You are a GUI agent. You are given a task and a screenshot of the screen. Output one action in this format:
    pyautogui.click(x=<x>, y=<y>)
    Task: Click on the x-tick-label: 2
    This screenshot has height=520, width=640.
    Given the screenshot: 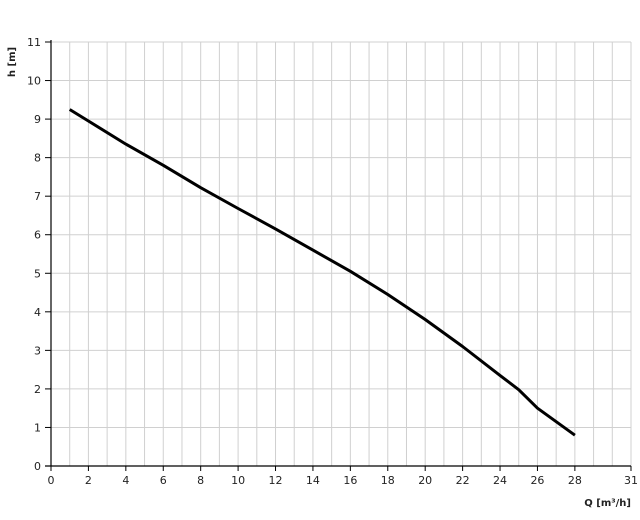 What is the action you would take?
    pyautogui.click(x=88, y=480)
    